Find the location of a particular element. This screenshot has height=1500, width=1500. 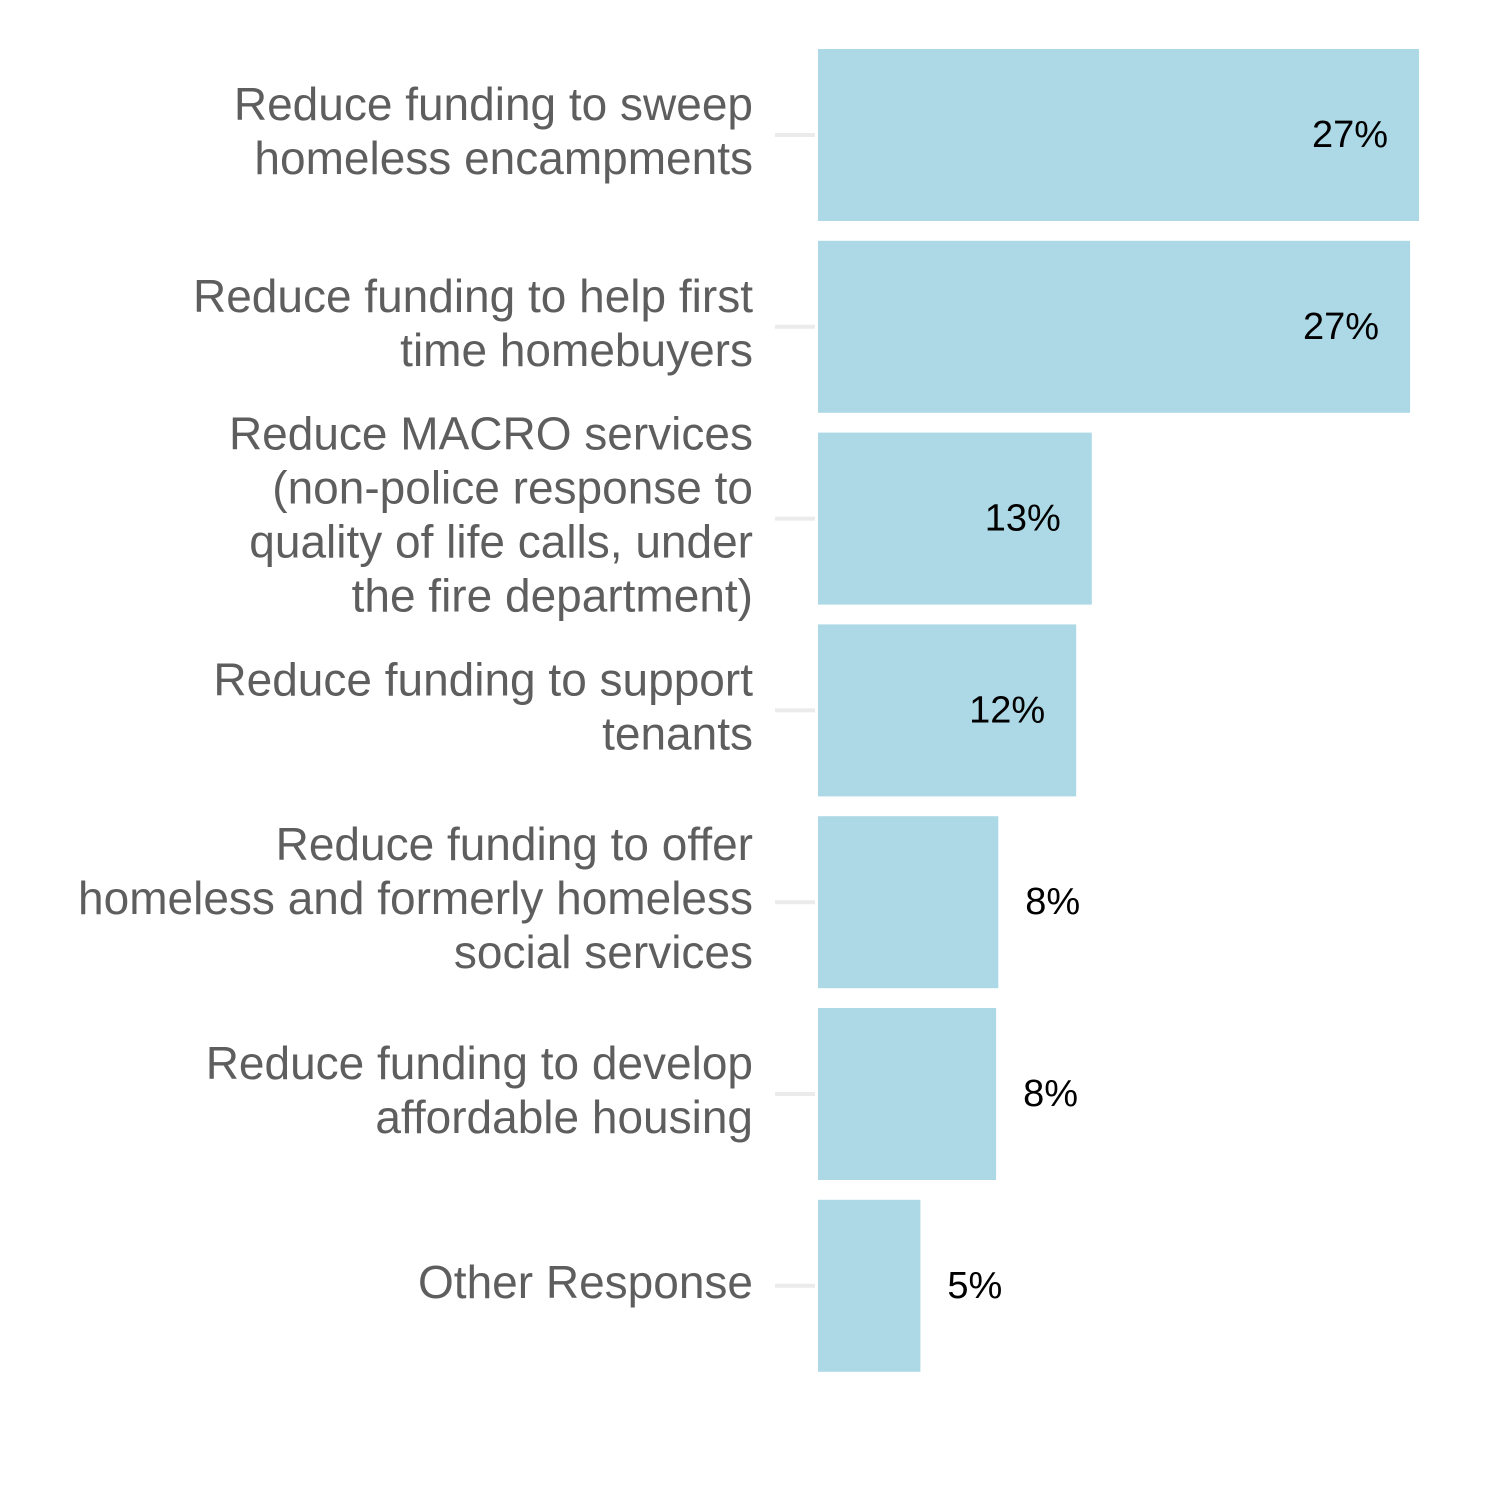

category-label: Other Response is located at coordinates (585, 1282).